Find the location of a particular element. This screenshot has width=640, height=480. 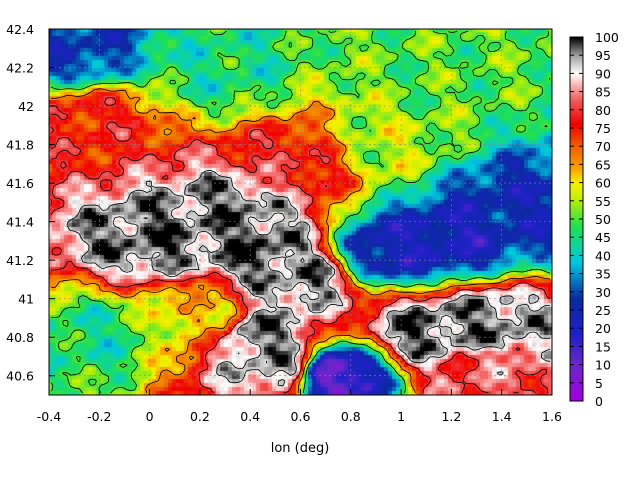

colorbar-tick-label: 75 is located at coordinates (603, 128).